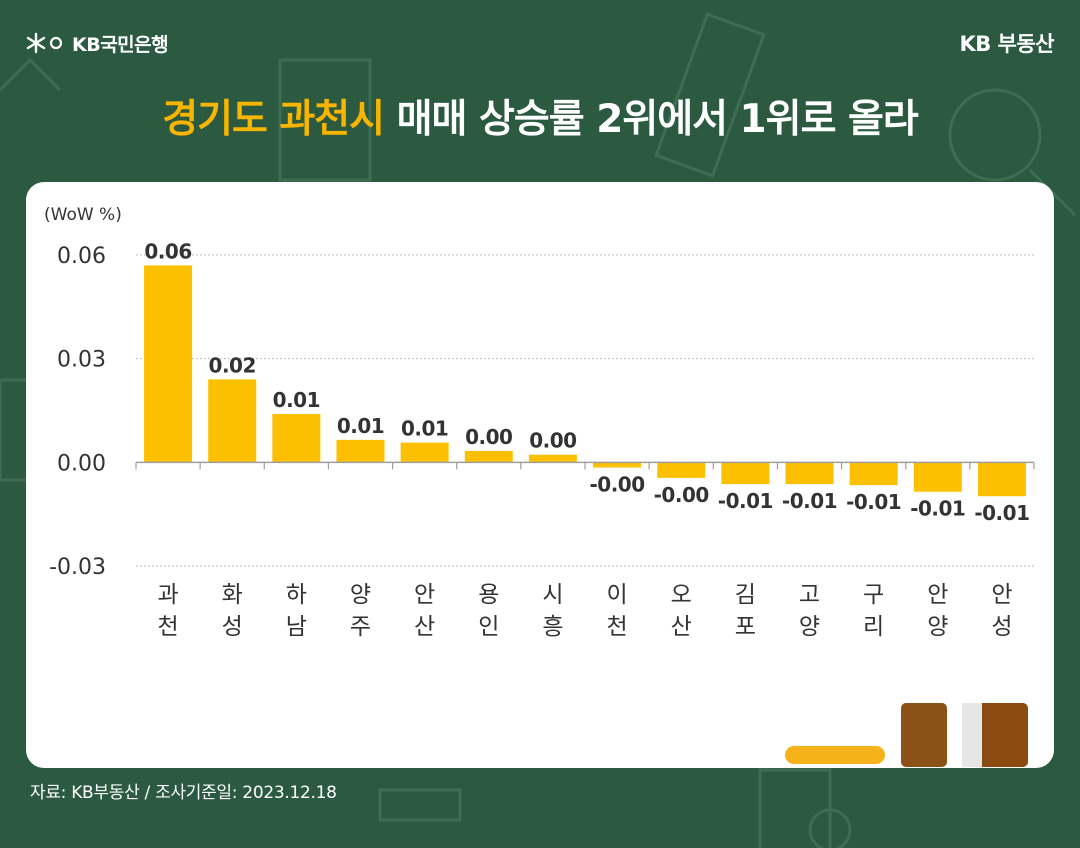 The image size is (1080, 848). I want to click on x-category-label: 고, so click(809, 595).